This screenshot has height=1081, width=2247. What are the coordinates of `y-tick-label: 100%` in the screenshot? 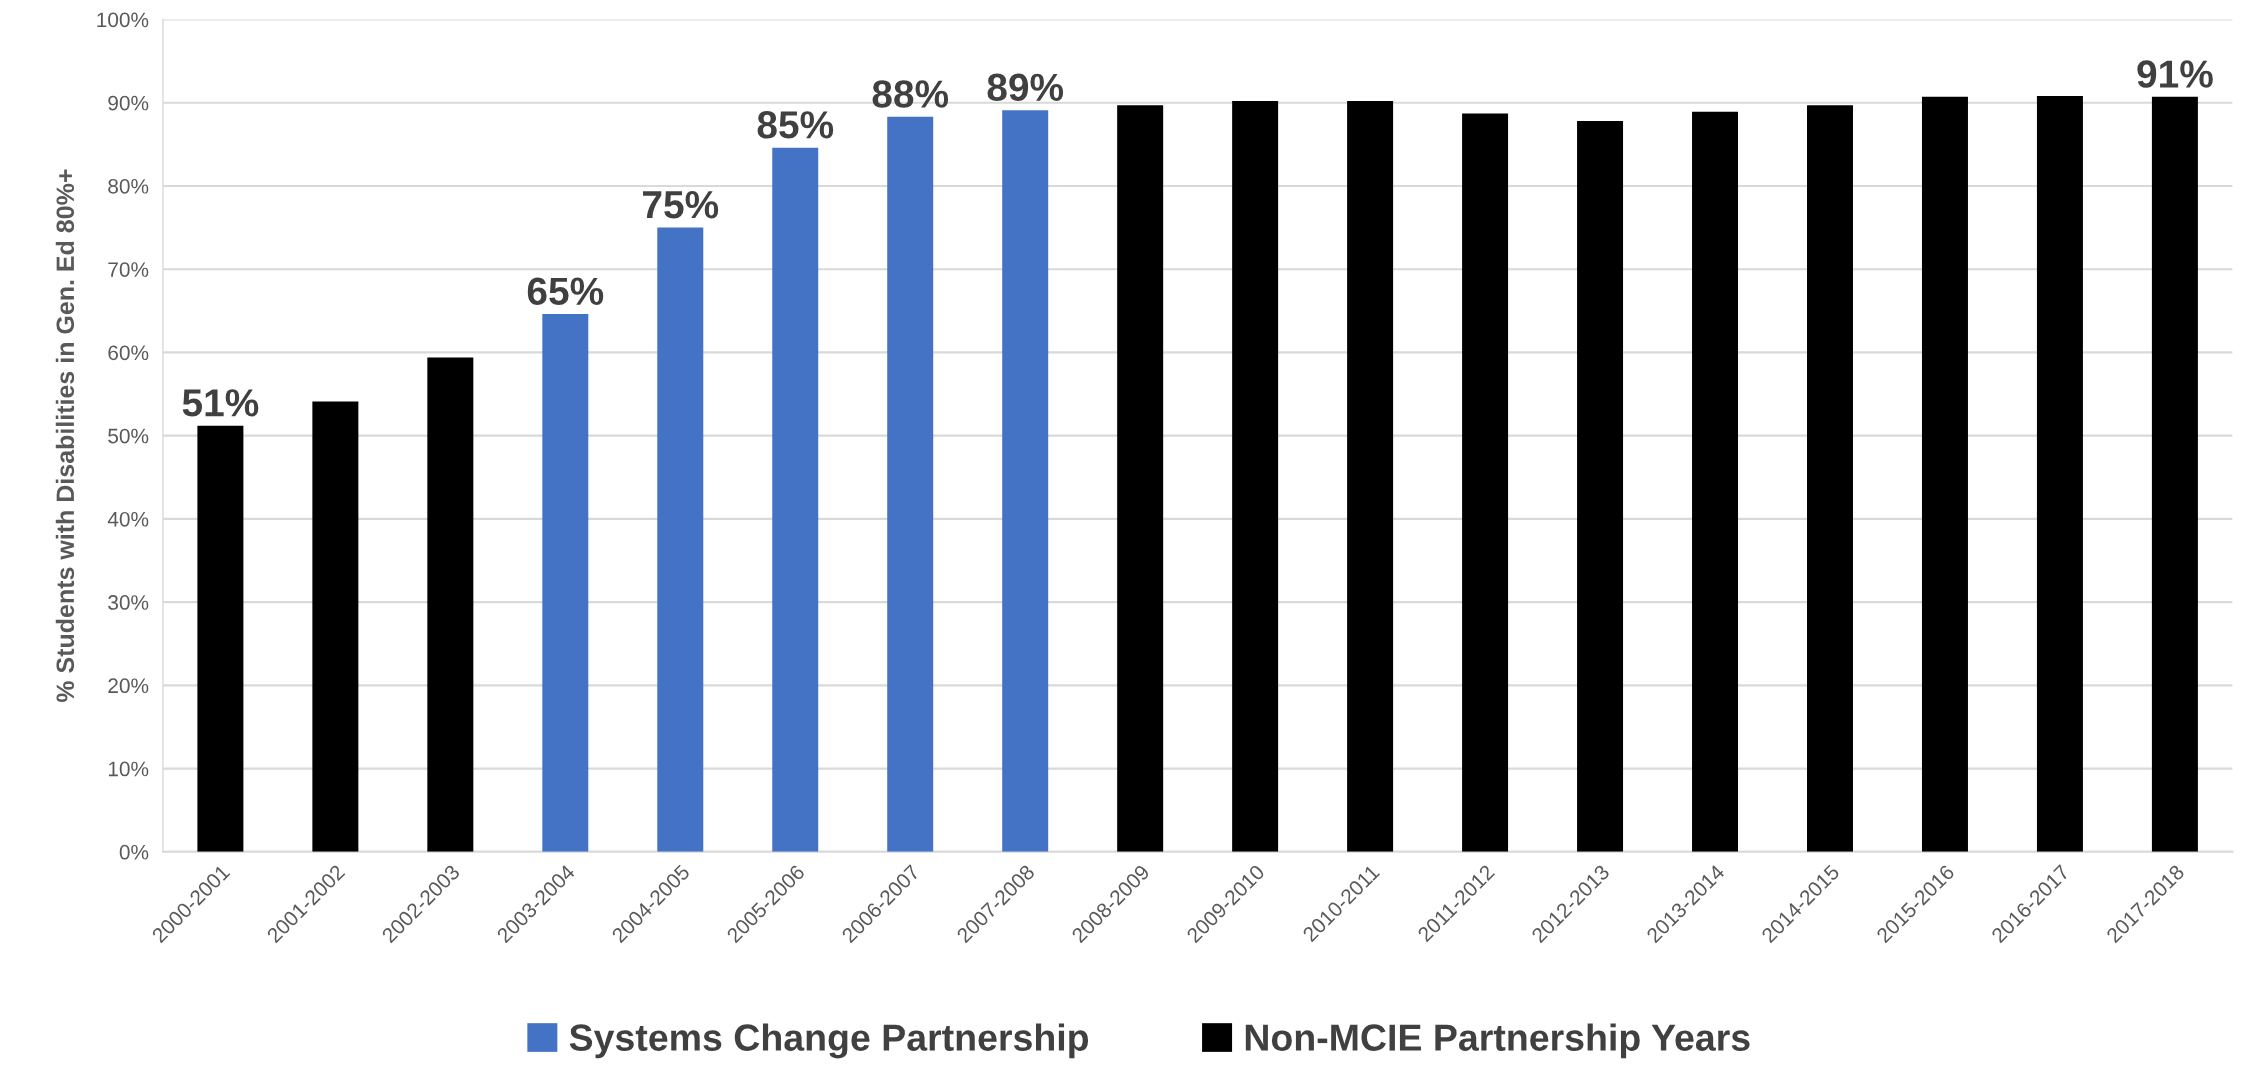 It's located at (123, 20).